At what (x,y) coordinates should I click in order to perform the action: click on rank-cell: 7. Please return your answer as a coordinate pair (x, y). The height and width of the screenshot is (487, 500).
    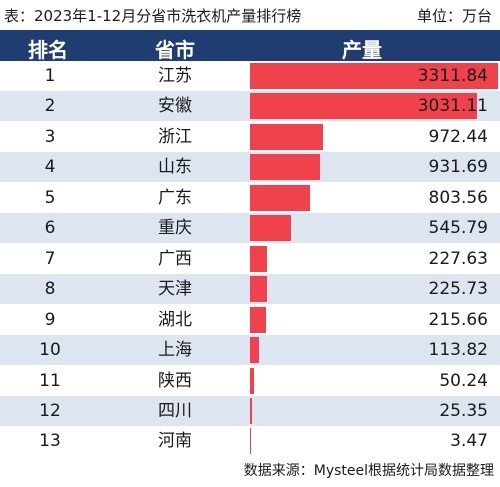
    Looking at the image, I should click on (50, 258).